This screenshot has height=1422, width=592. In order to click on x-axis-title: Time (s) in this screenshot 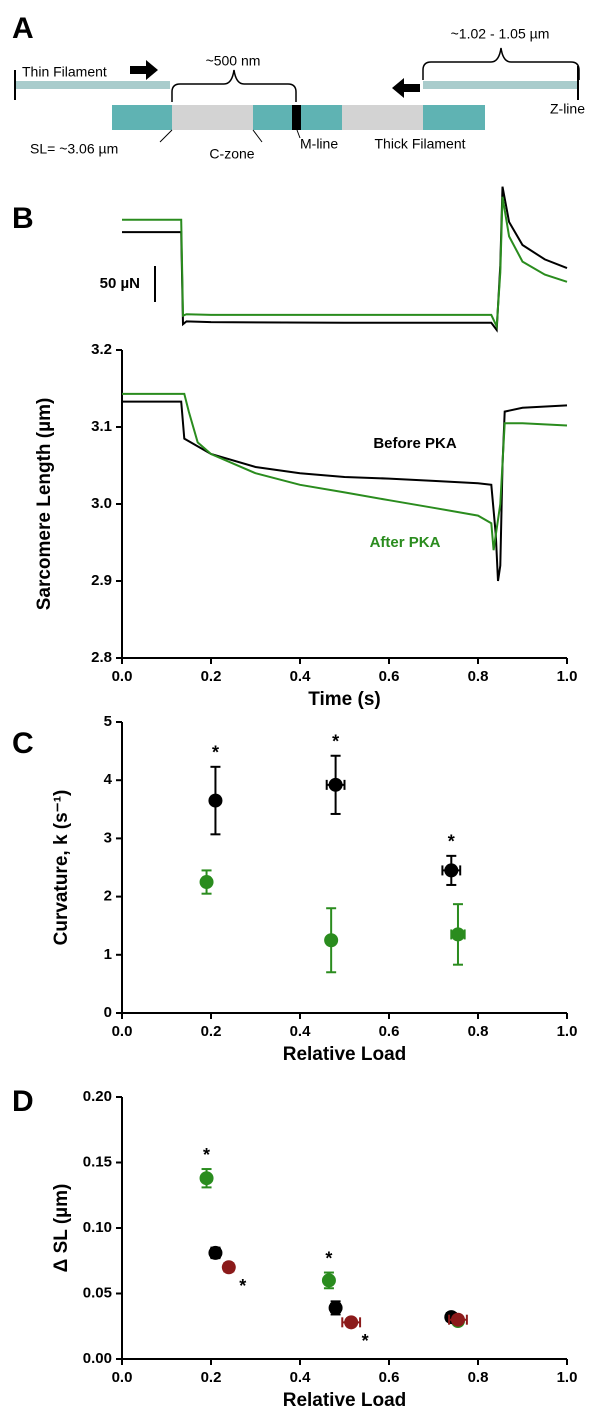, I will do `click(344, 699)`.